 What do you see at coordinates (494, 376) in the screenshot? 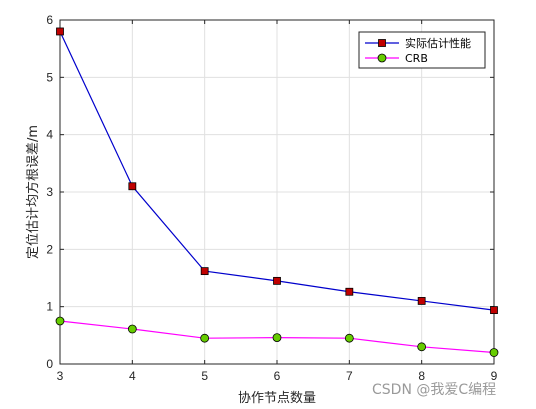
I see `x-tick-label-6: 9` at bounding box center [494, 376].